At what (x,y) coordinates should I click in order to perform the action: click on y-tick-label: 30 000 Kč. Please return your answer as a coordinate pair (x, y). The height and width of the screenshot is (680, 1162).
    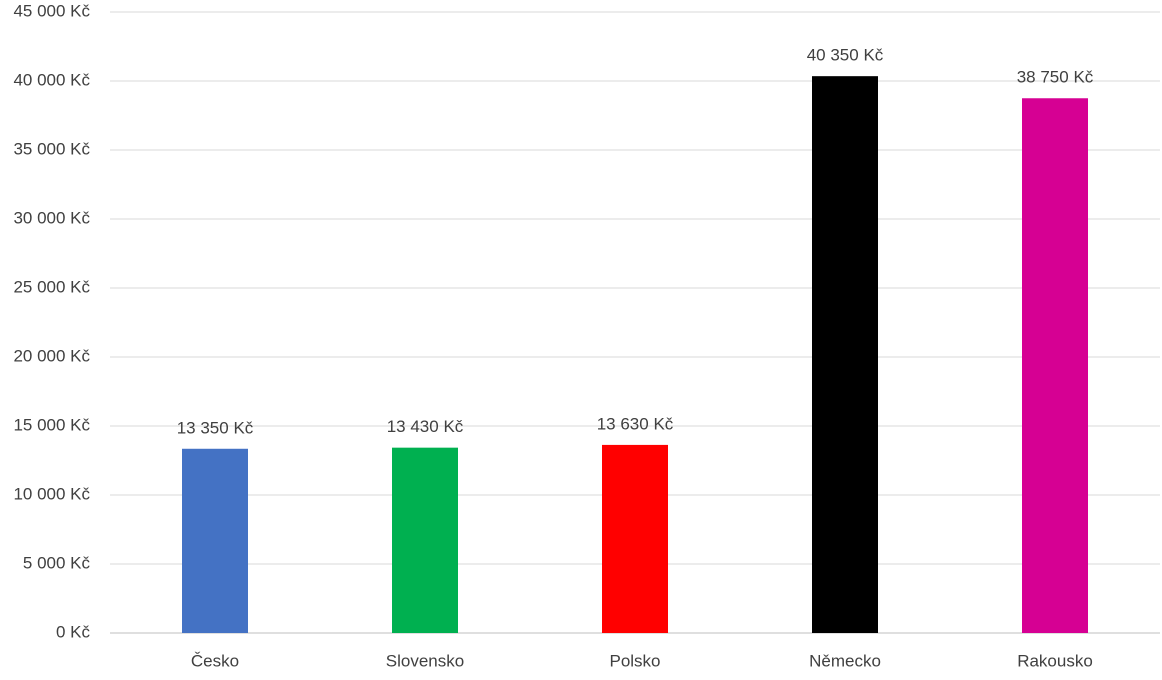
    Looking at the image, I should click on (51, 217).